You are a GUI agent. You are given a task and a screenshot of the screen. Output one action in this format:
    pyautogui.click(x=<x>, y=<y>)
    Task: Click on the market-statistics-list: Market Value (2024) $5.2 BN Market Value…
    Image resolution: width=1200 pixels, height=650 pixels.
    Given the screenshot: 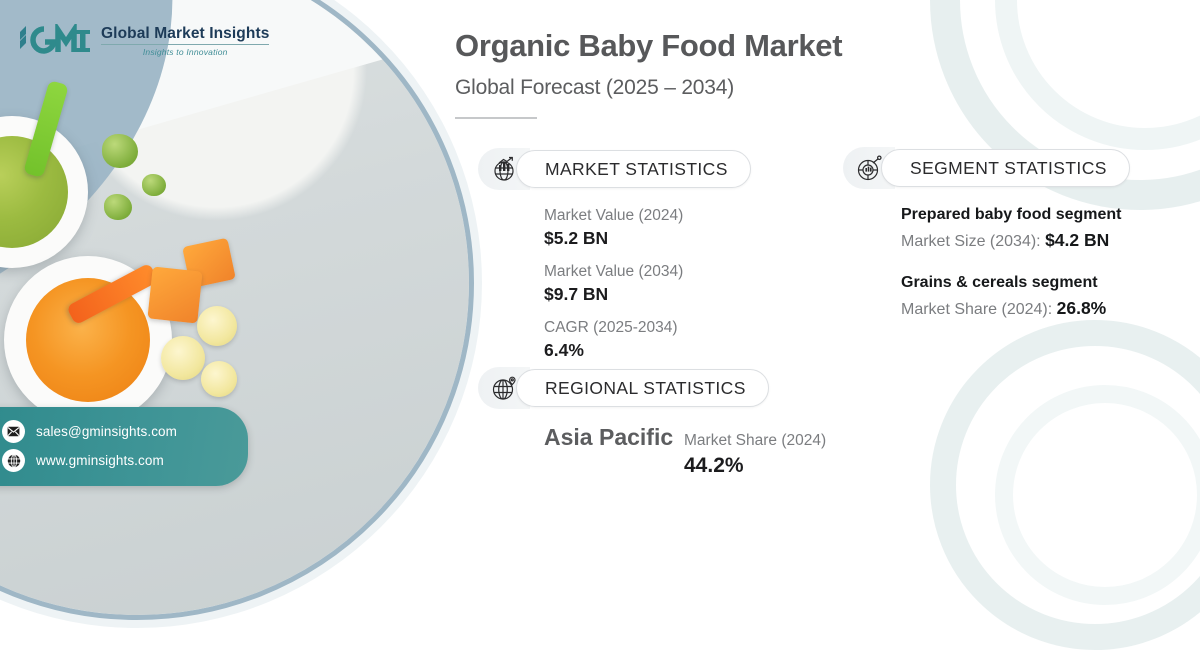 What is the action you would take?
    pyautogui.click(x=647, y=283)
    